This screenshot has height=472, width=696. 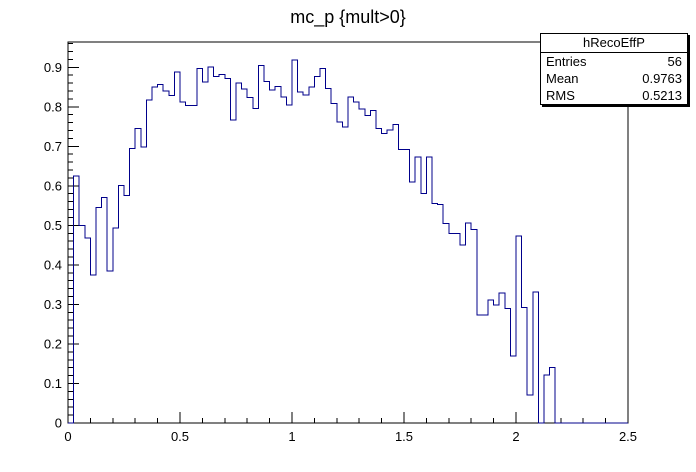 What do you see at coordinates (53, 343) in the screenshot?
I see `y-axis-tick-label: 0.2` at bounding box center [53, 343].